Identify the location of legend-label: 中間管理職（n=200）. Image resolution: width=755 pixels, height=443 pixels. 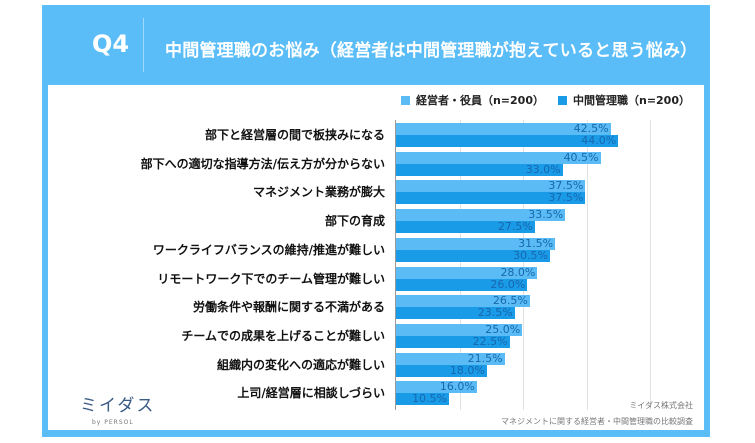
(631, 100).